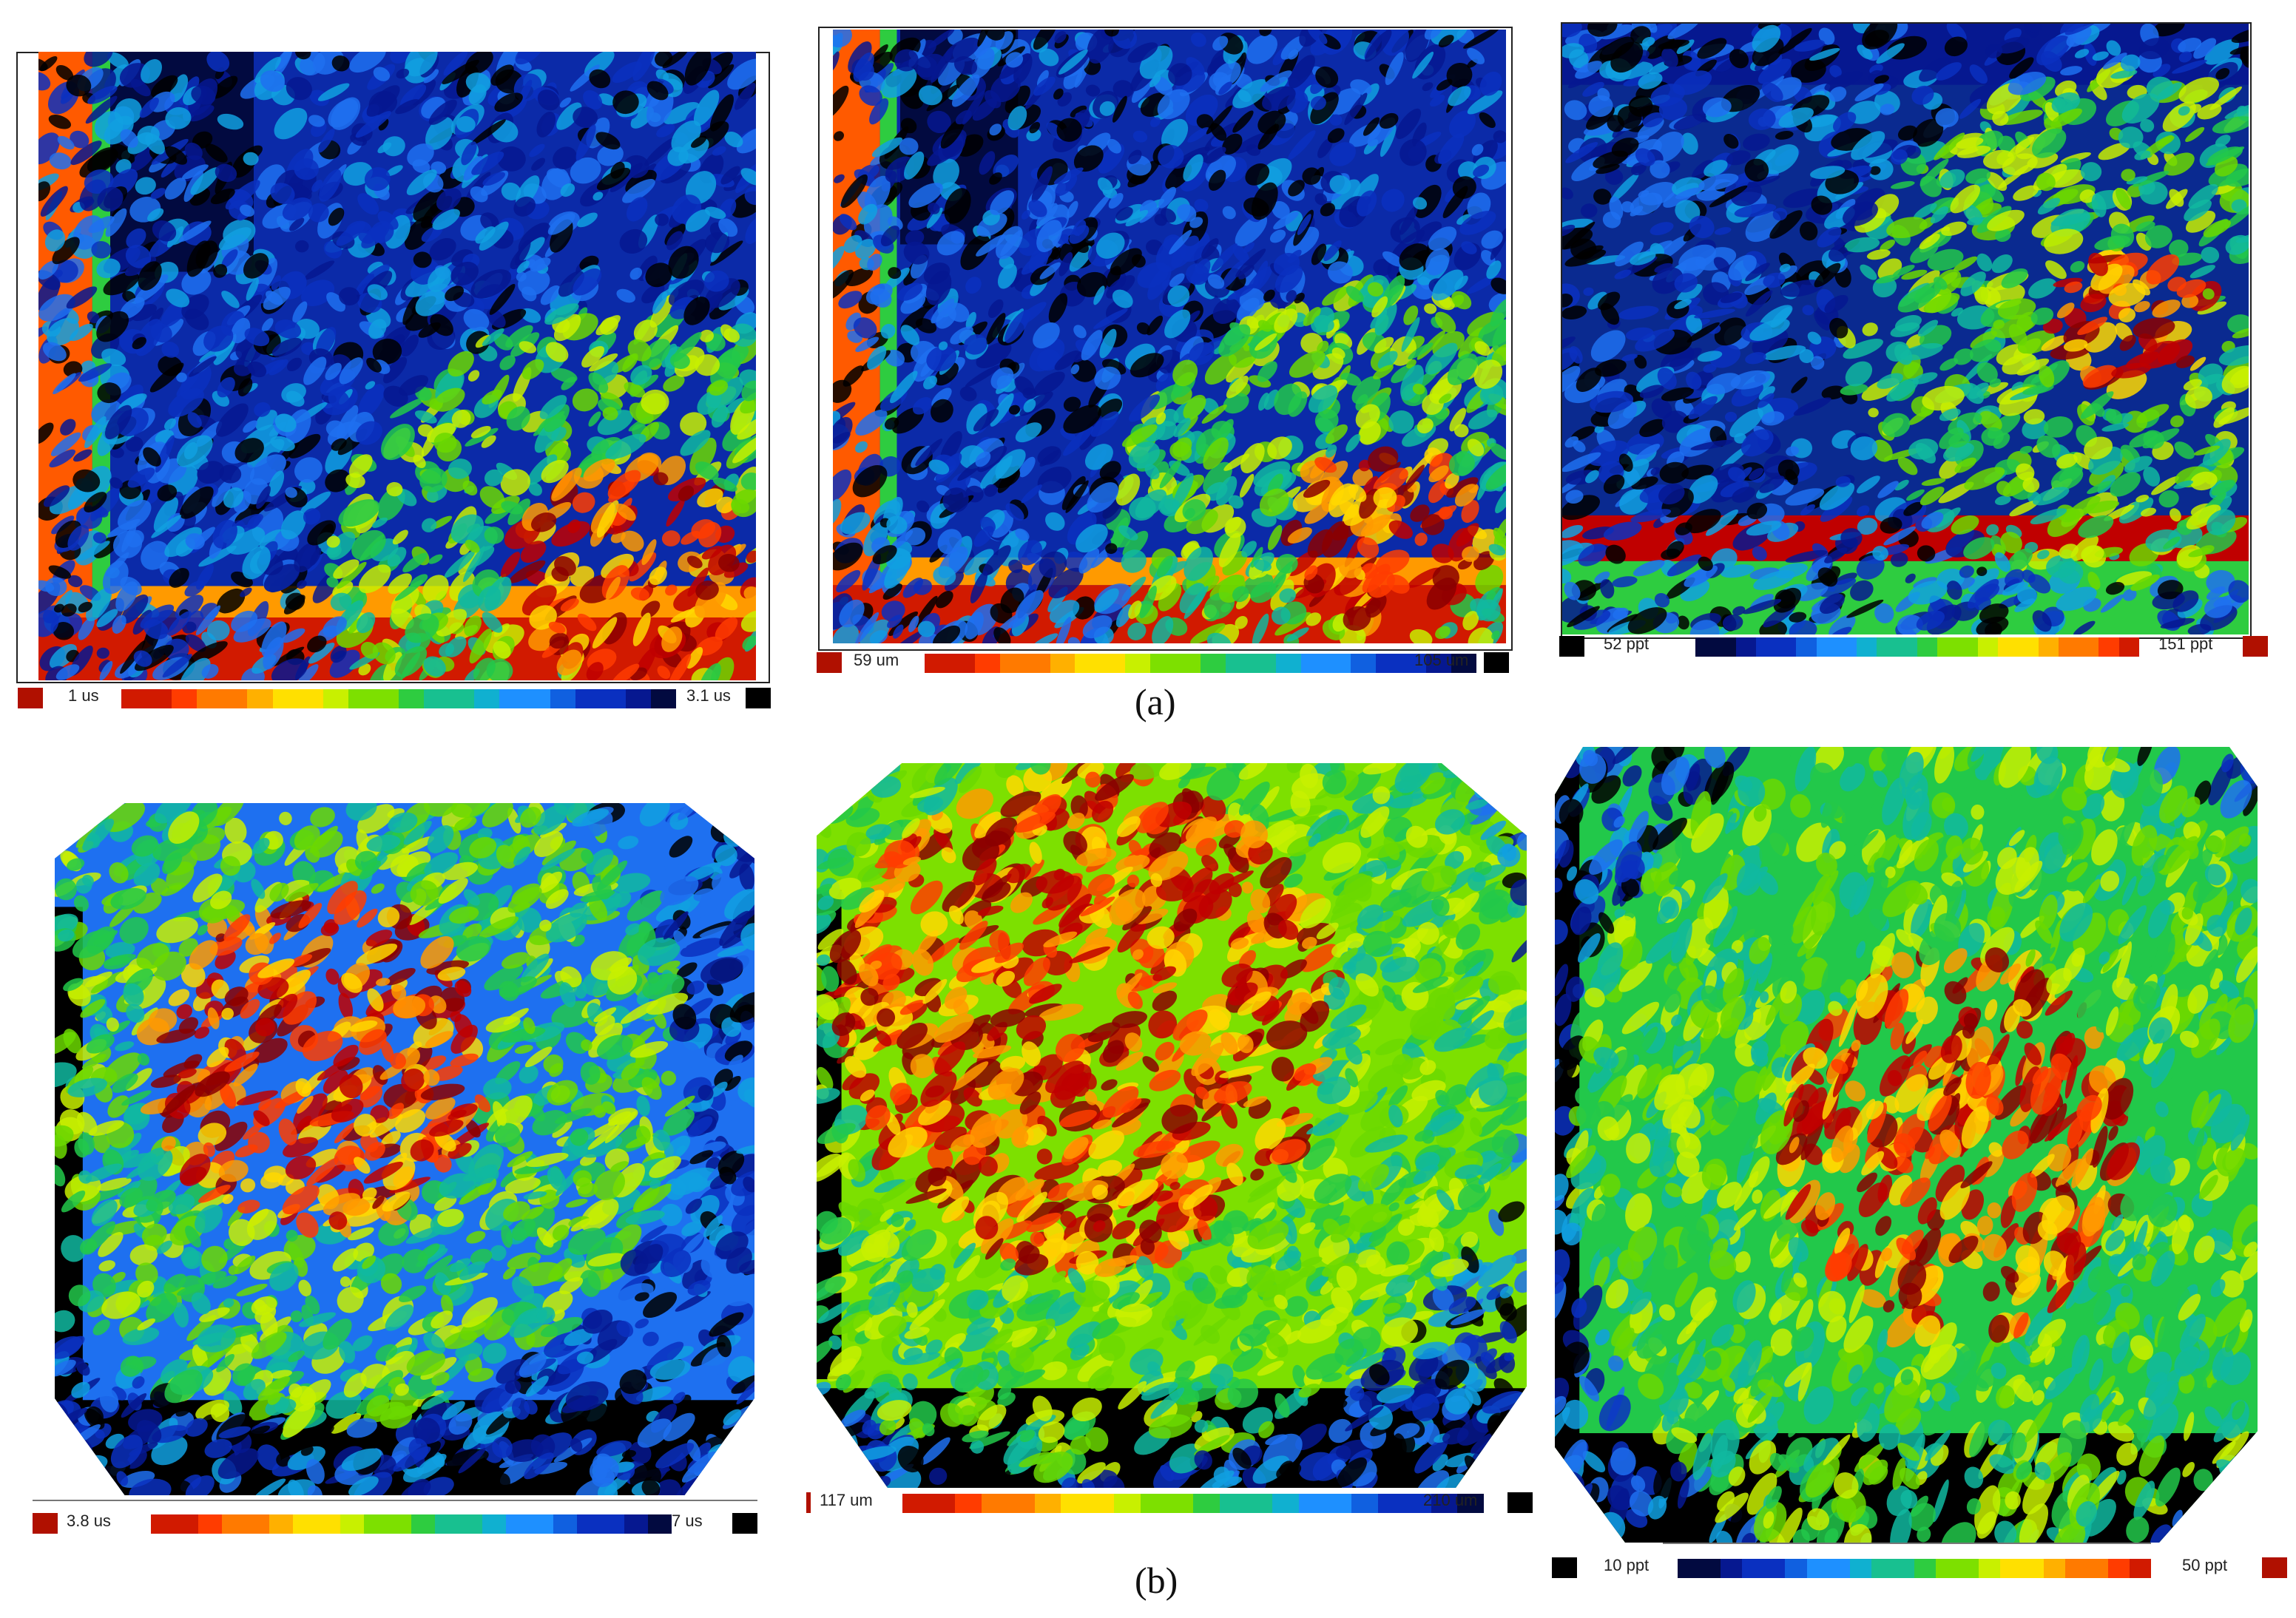 The width and height of the screenshot is (2296, 1618). I want to click on max-label: 50 ppt, so click(2205, 1565).